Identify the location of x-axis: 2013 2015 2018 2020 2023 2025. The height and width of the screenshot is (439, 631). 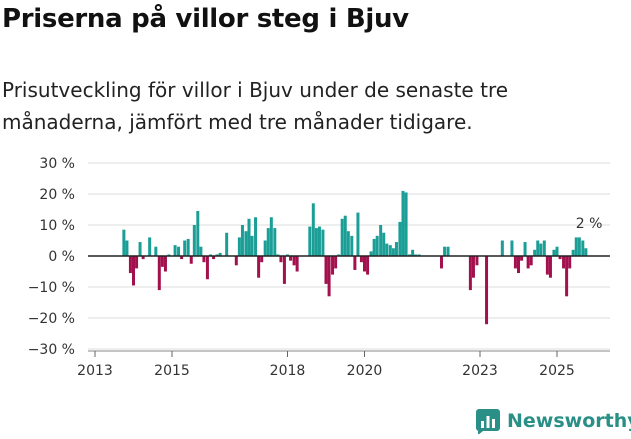
(343, 364).